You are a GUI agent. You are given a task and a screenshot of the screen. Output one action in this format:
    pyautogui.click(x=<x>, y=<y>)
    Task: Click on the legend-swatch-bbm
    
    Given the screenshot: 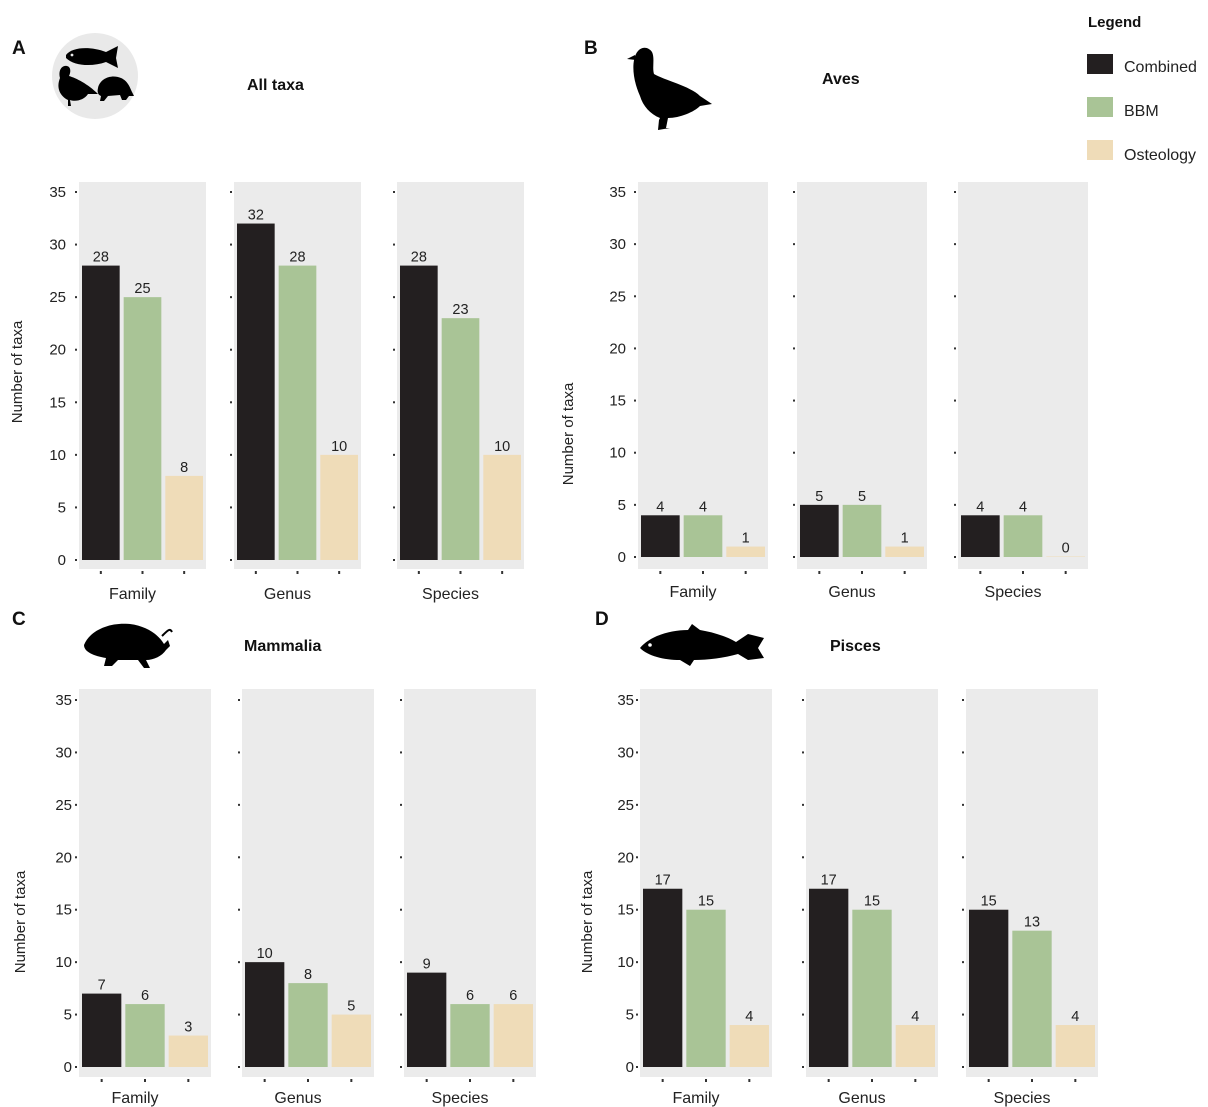 What is the action you would take?
    pyautogui.click(x=1100, y=107)
    